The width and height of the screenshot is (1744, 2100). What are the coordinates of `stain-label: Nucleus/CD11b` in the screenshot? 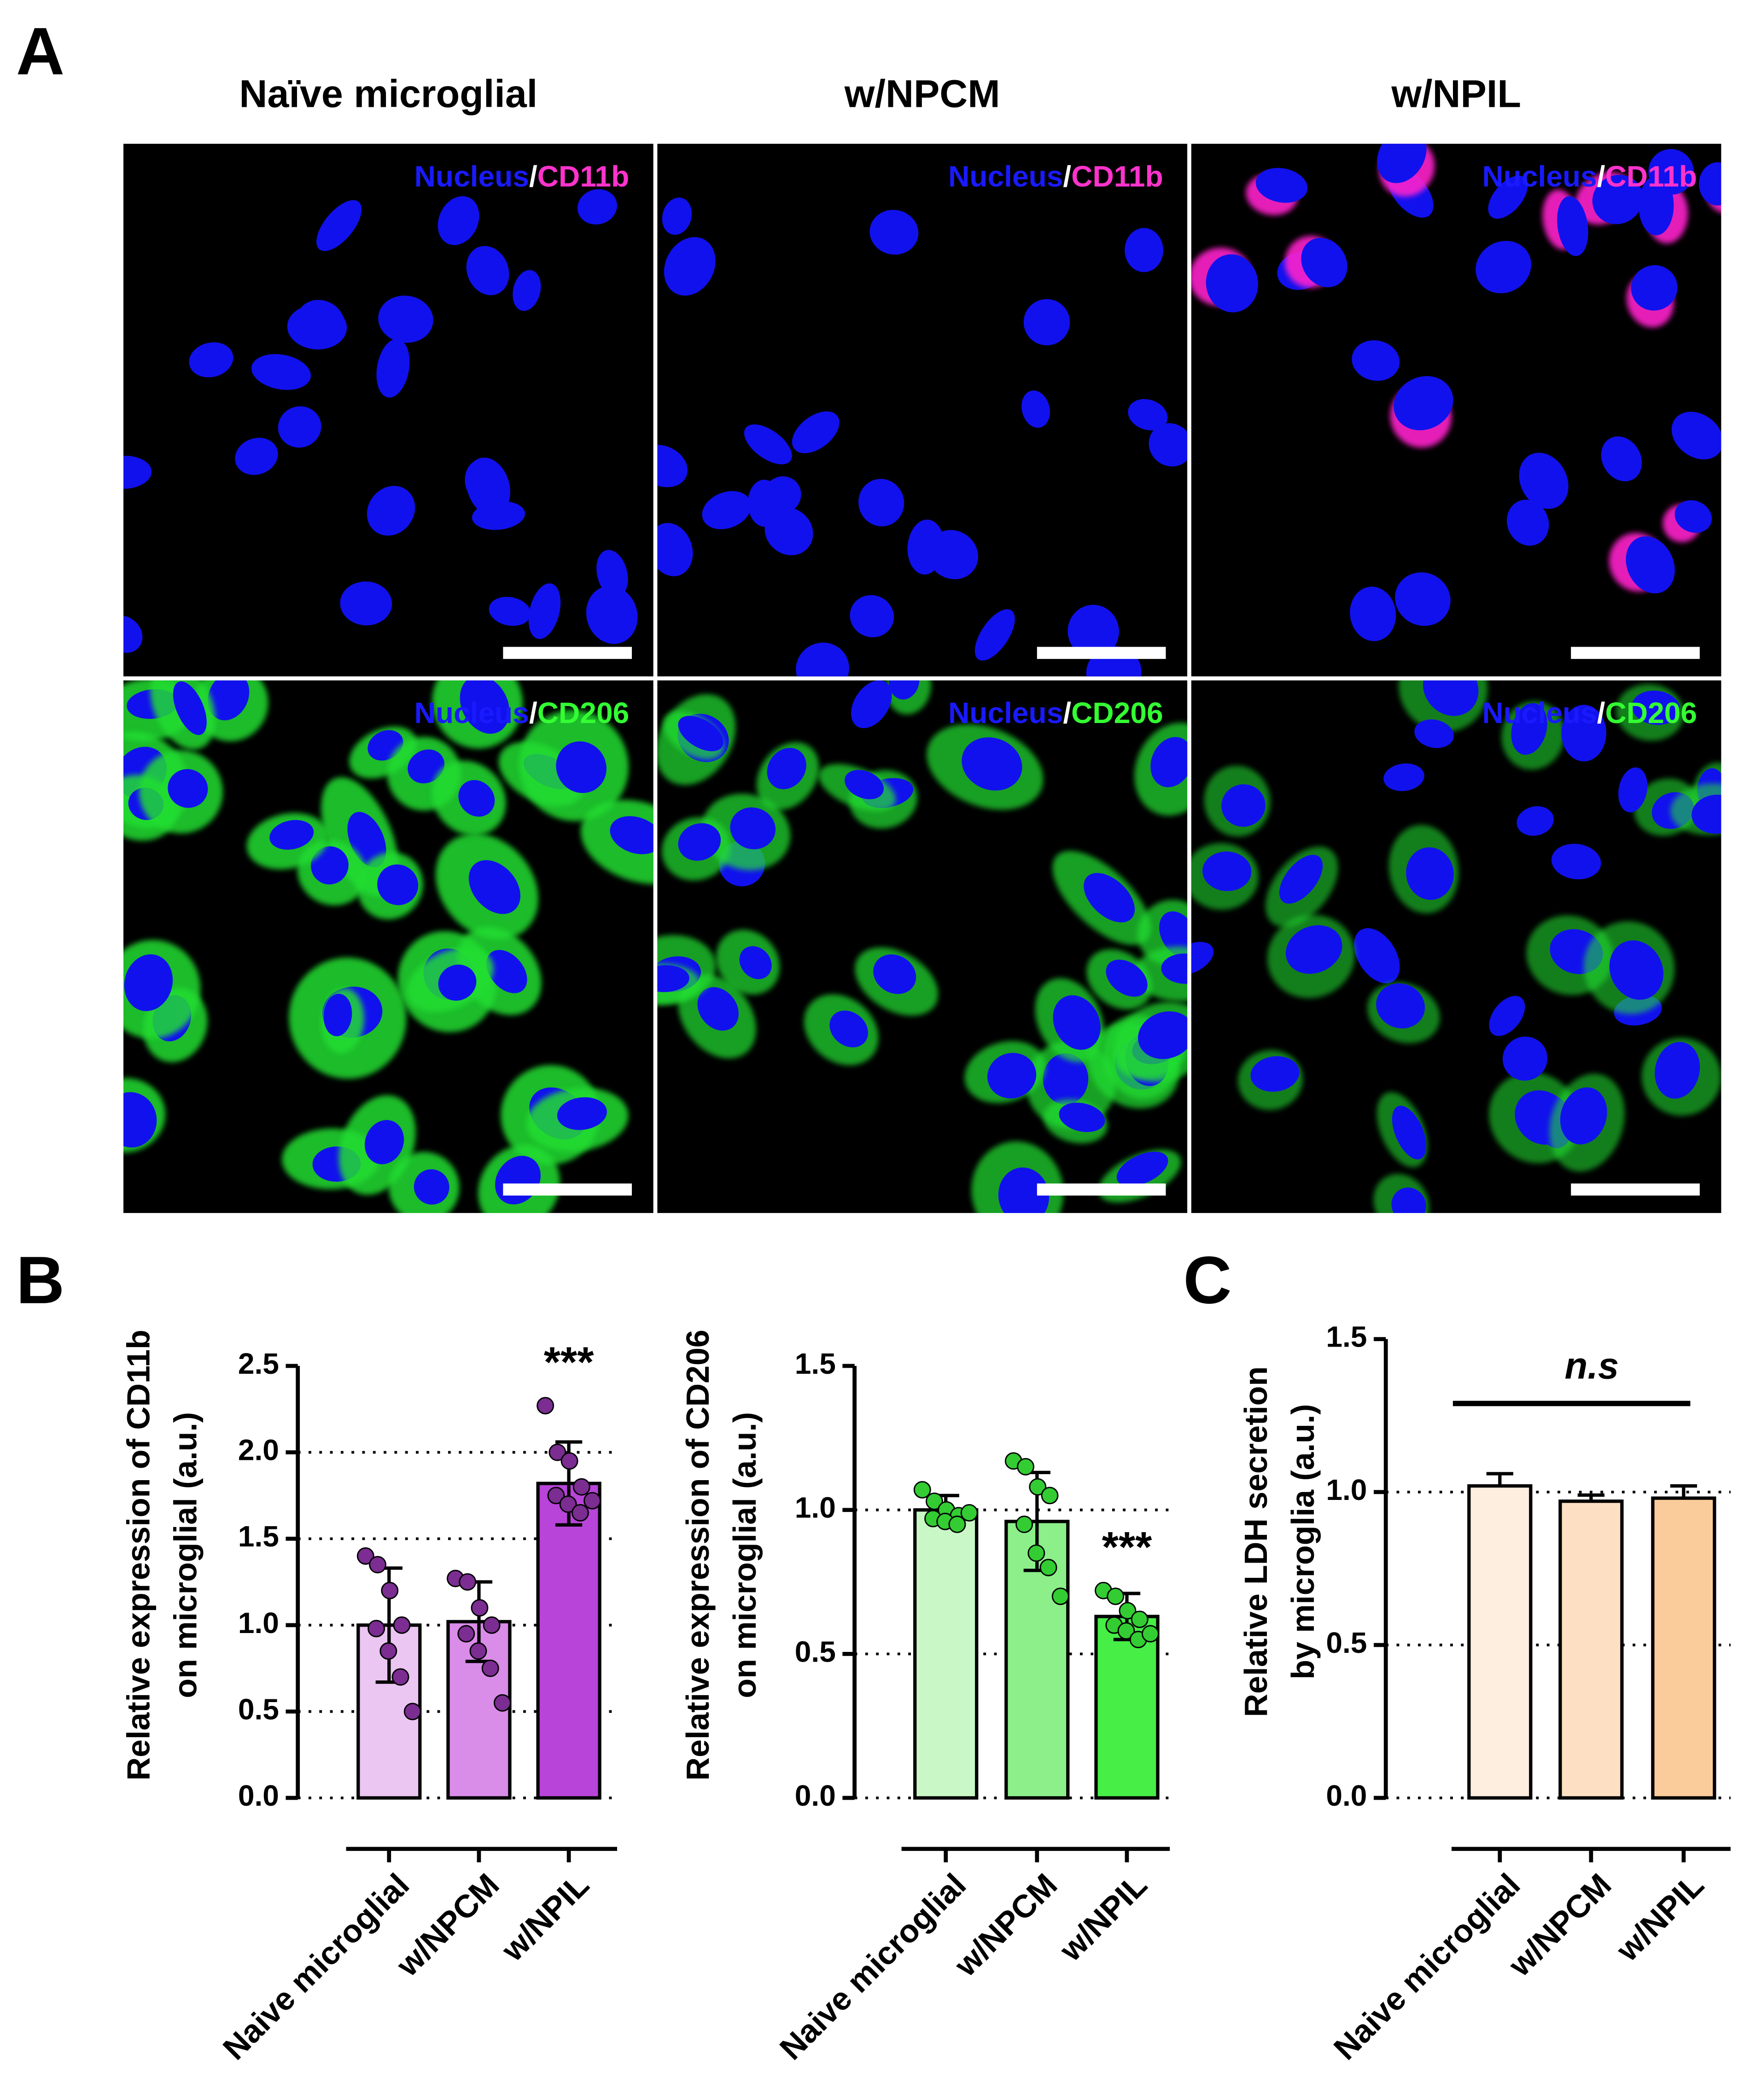 It's located at (1055, 176).